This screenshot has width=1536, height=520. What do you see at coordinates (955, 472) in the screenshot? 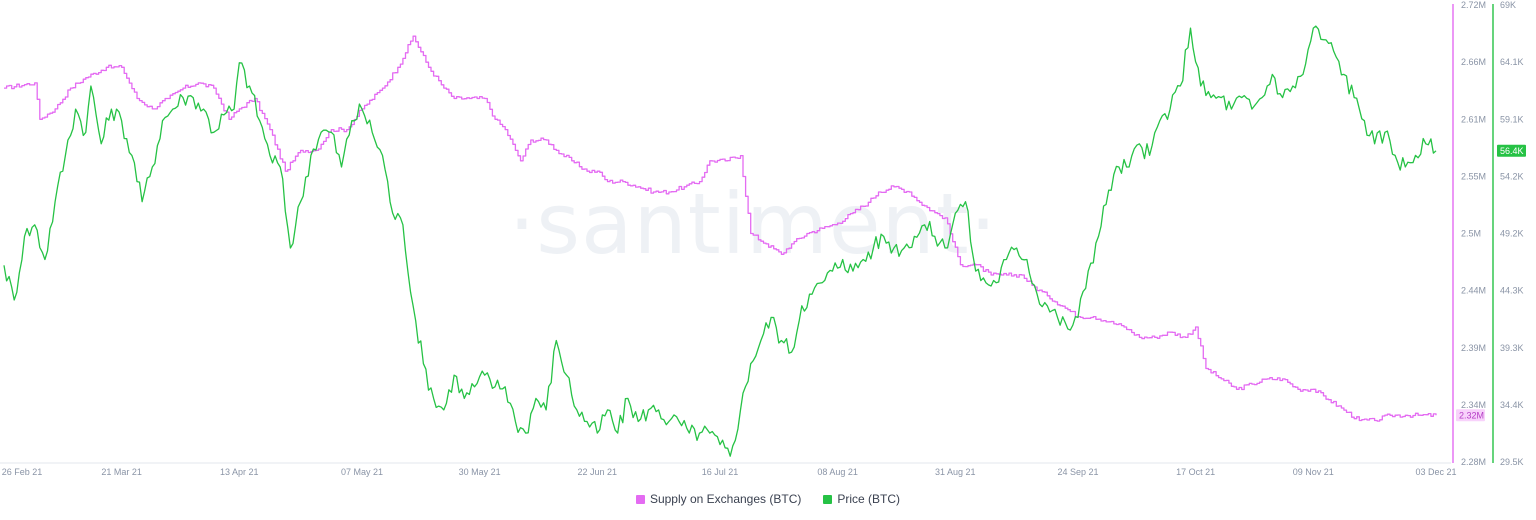
I see `x-tick-label: 31 Aug 21` at bounding box center [955, 472].